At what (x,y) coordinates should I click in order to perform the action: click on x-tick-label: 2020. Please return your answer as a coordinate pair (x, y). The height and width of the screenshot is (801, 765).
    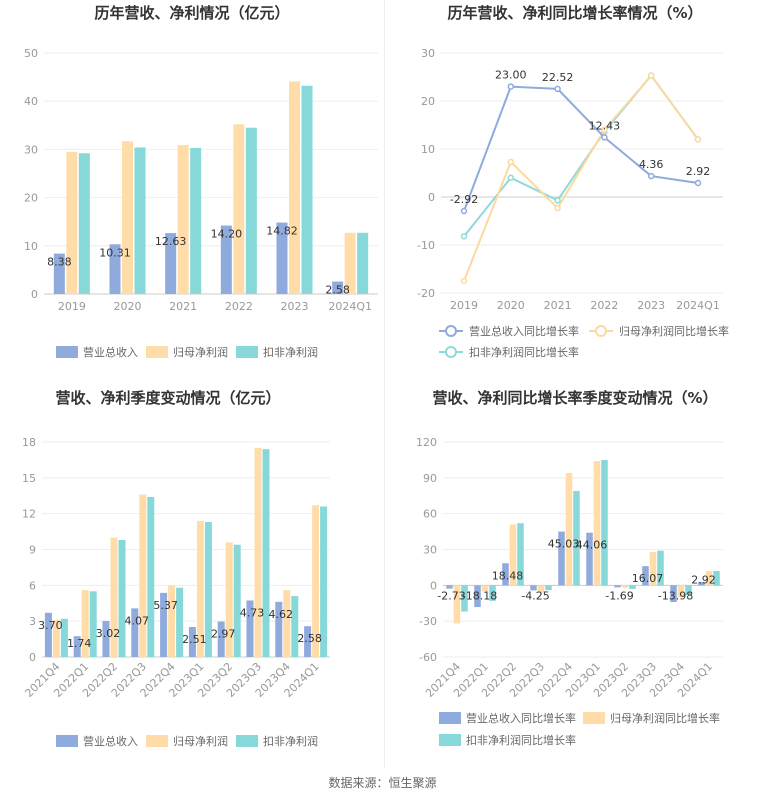
    Looking at the image, I should click on (128, 306).